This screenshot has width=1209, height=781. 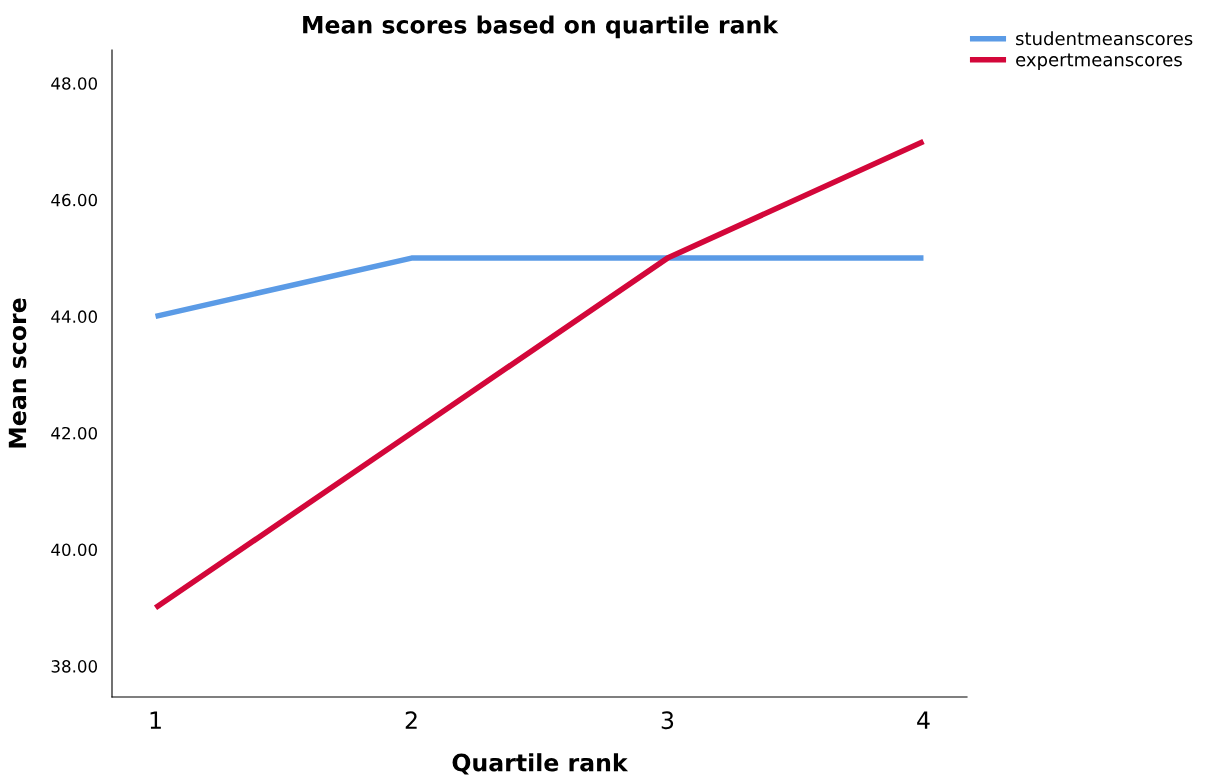 I want to click on y-tick-label: 46.00, so click(x=74, y=200).